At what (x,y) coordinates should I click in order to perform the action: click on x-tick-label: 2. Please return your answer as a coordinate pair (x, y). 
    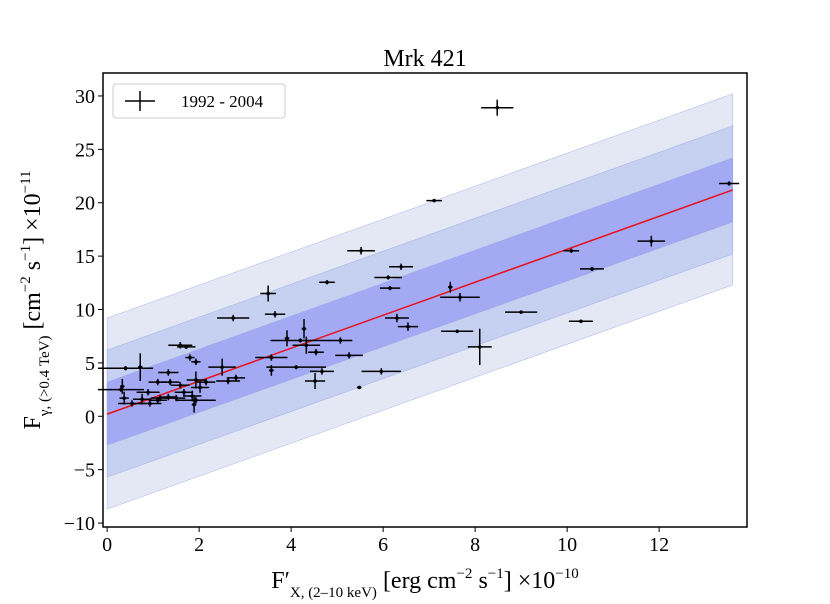
    Looking at the image, I should click on (199, 545).